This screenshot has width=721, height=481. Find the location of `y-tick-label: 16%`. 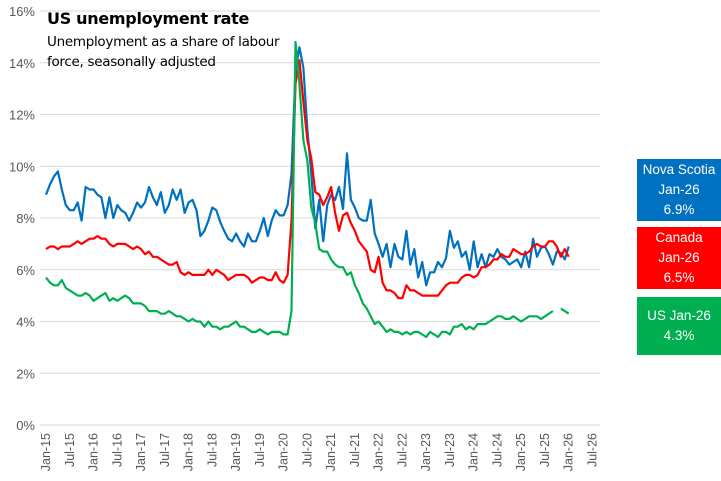

y-tick-label: 16% is located at coordinates (22, 11).